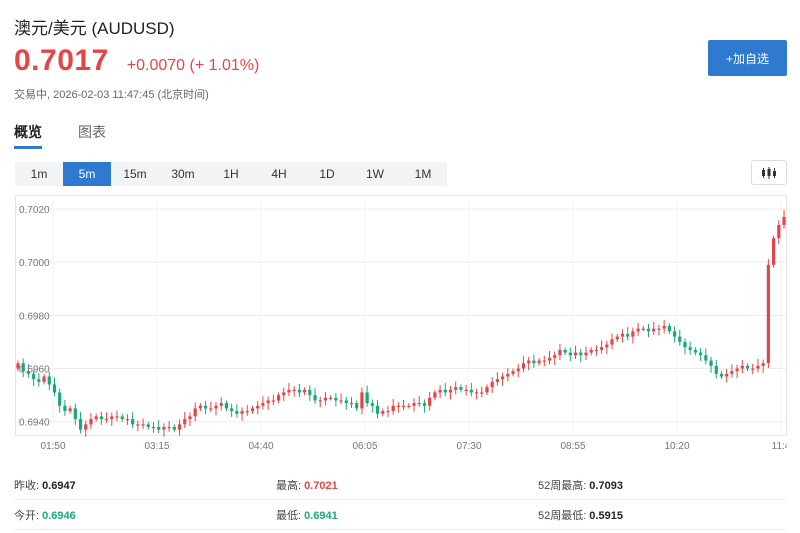  I want to click on x-tick-label: 11:4, so click(779, 446).